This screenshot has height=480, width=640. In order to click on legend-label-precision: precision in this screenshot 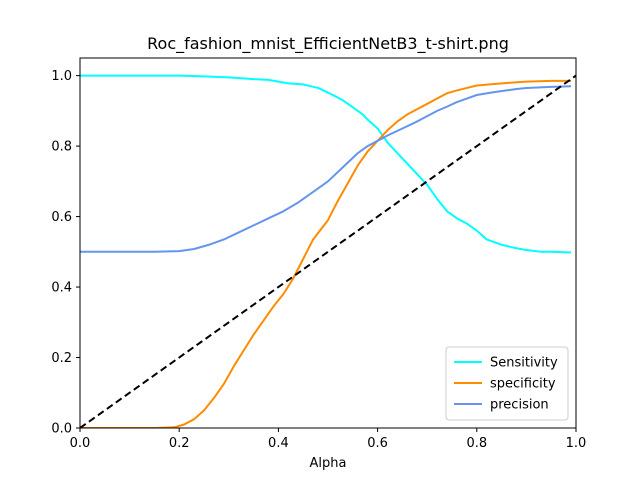, I will do `click(519, 405)`.